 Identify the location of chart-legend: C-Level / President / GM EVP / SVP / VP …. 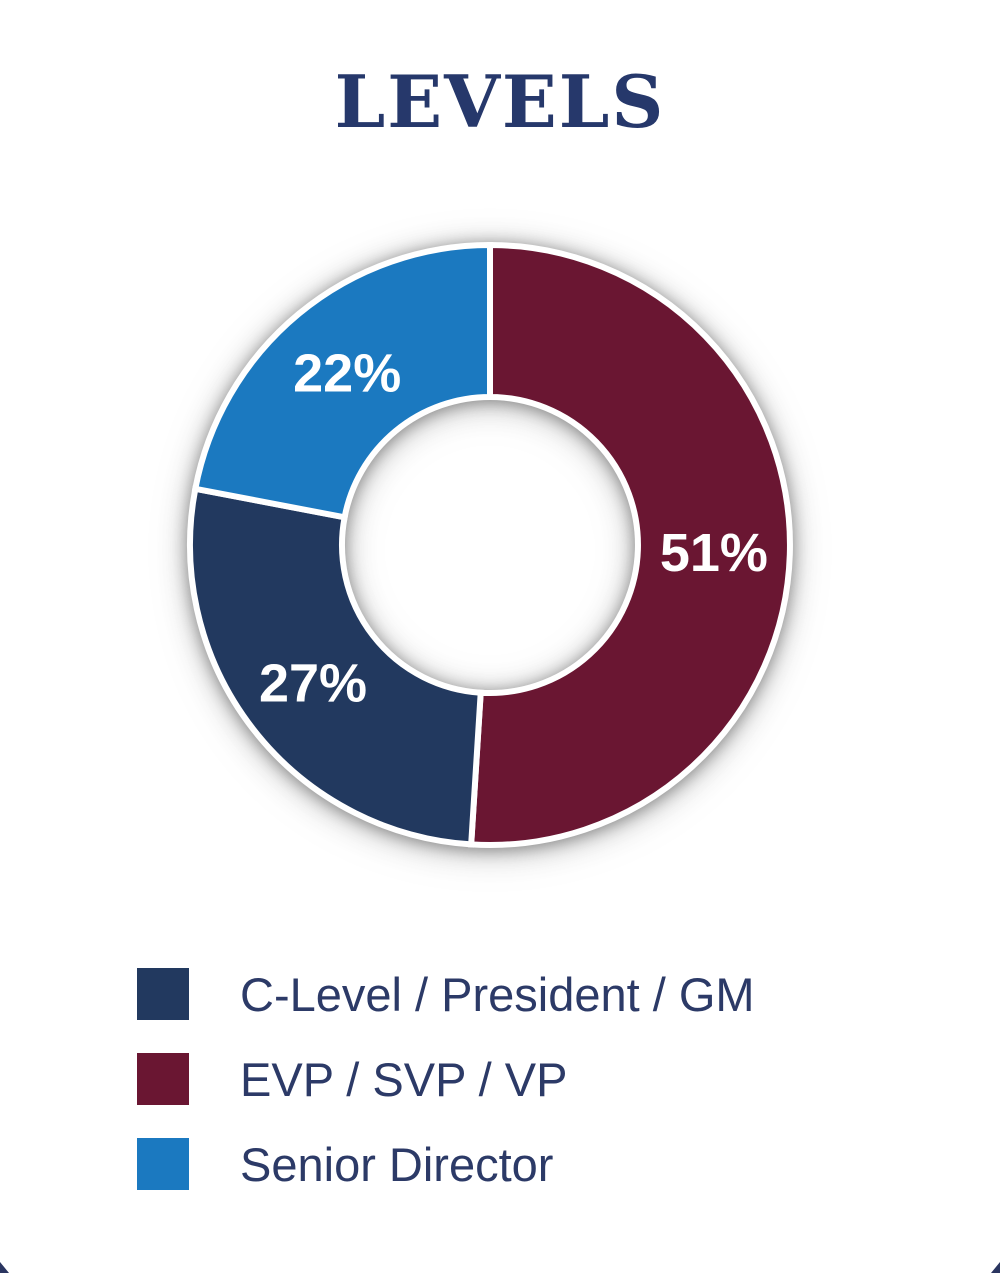
(446, 1079).